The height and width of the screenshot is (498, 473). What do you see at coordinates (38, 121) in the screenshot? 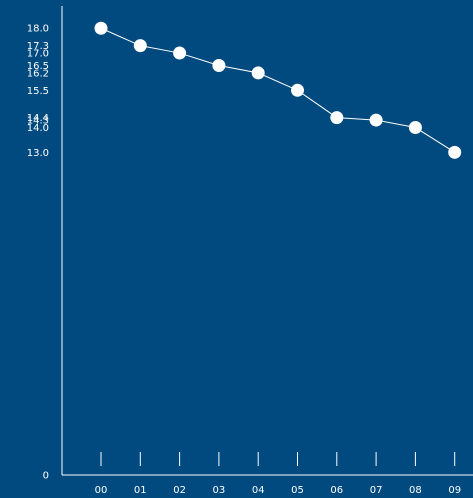
I see `y-tick-label: 14.3` at bounding box center [38, 121].